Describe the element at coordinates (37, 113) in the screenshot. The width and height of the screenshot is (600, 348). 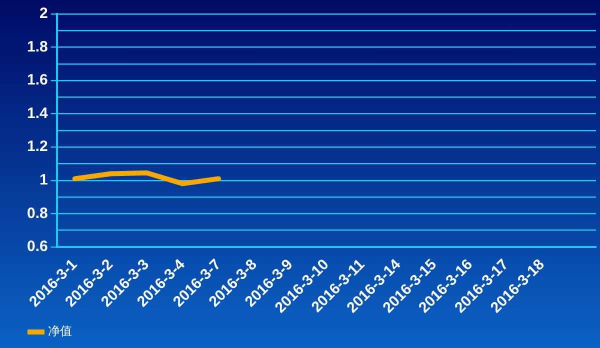
I see `y-tick-label: 1.4` at that location.